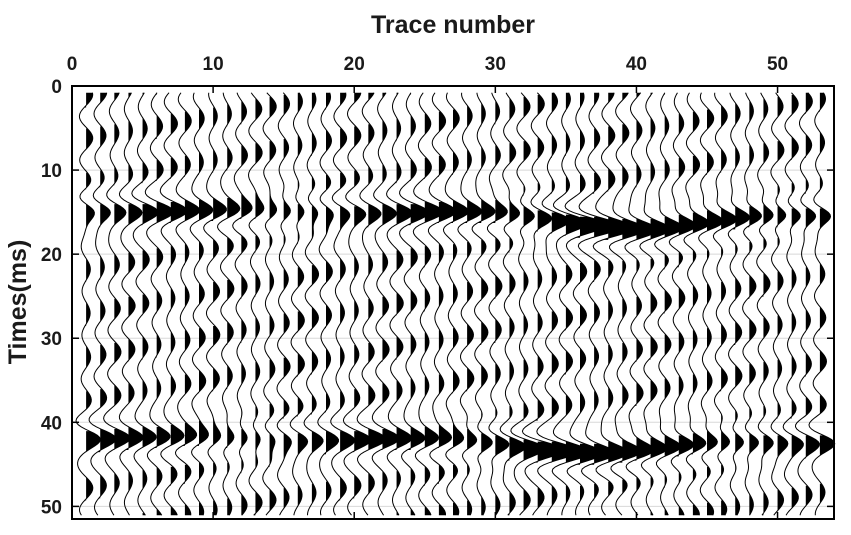  What do you see at coordinates (51, 507) in the screenshot?
I see `y-tick-label: 50` at bounding box center [51, 507].